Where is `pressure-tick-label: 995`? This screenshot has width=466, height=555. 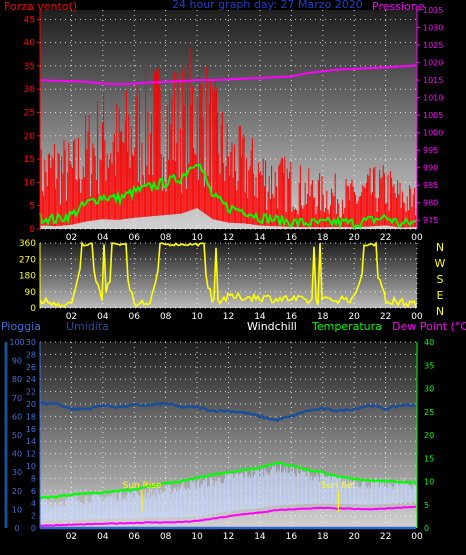
pressure-tick-label: 995 is located at coordinates (430, 150).